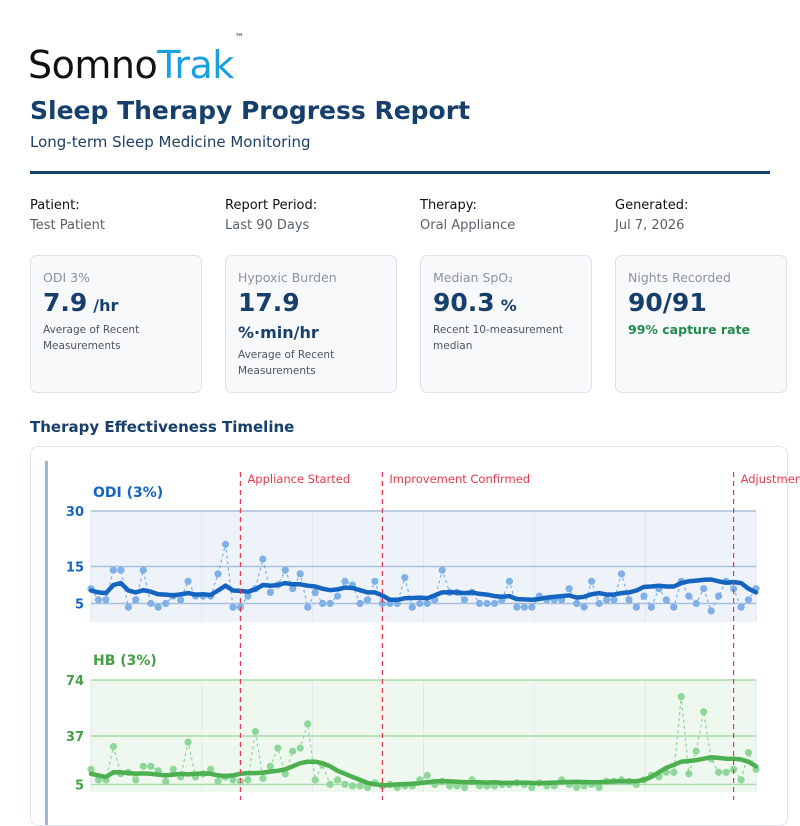 This screenshot has width=800, height=826. Describe the element at coordinates (467, 215) in the screenshot. I see `meta-therapy: Therapy: Oral Appliance` at that location.